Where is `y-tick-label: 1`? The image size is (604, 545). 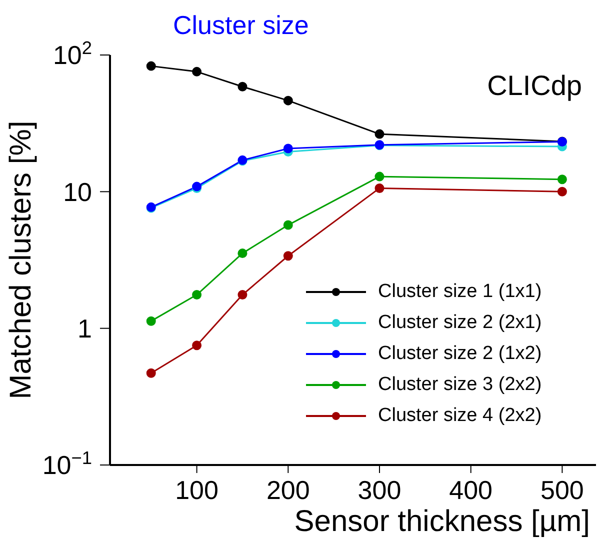
y-tick-label: 1 is located at coordinates (85, 328).